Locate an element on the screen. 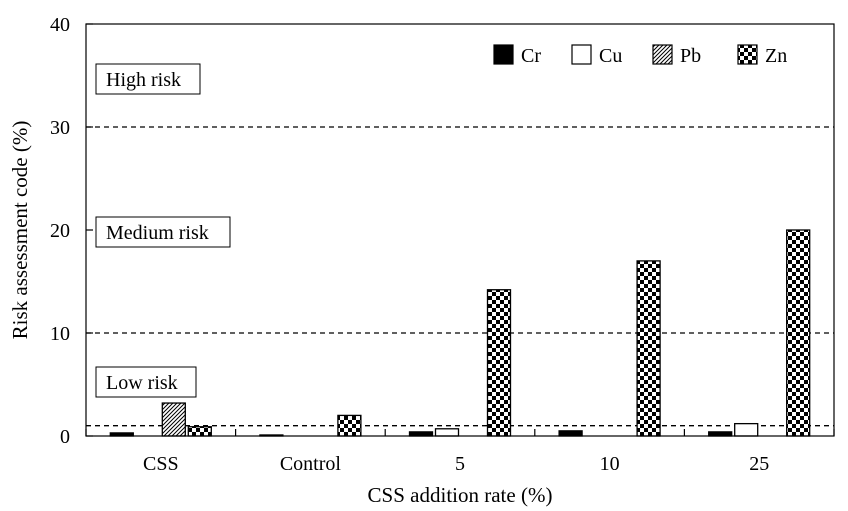 The image size is (848, 511). legend-swatch-pb is located at coordinates (662, 54).